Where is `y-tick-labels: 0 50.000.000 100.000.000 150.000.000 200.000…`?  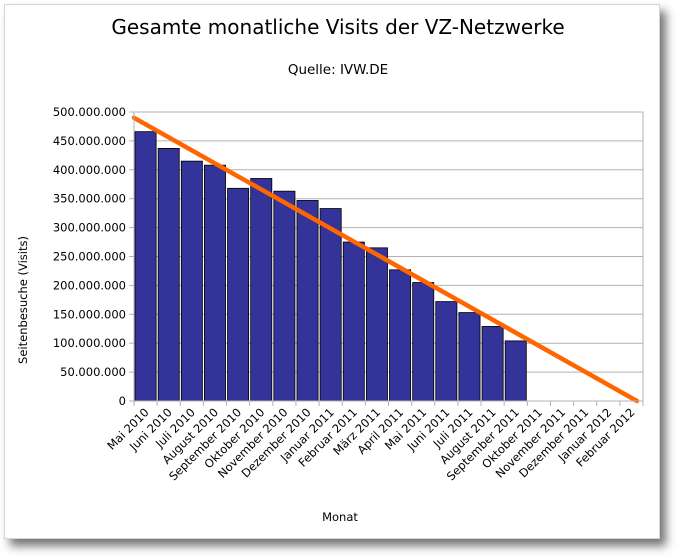
y-tick-labels: 0 50.000.000 100.000.000 150.000.000 200.000… is located at coordinates (89, 256).